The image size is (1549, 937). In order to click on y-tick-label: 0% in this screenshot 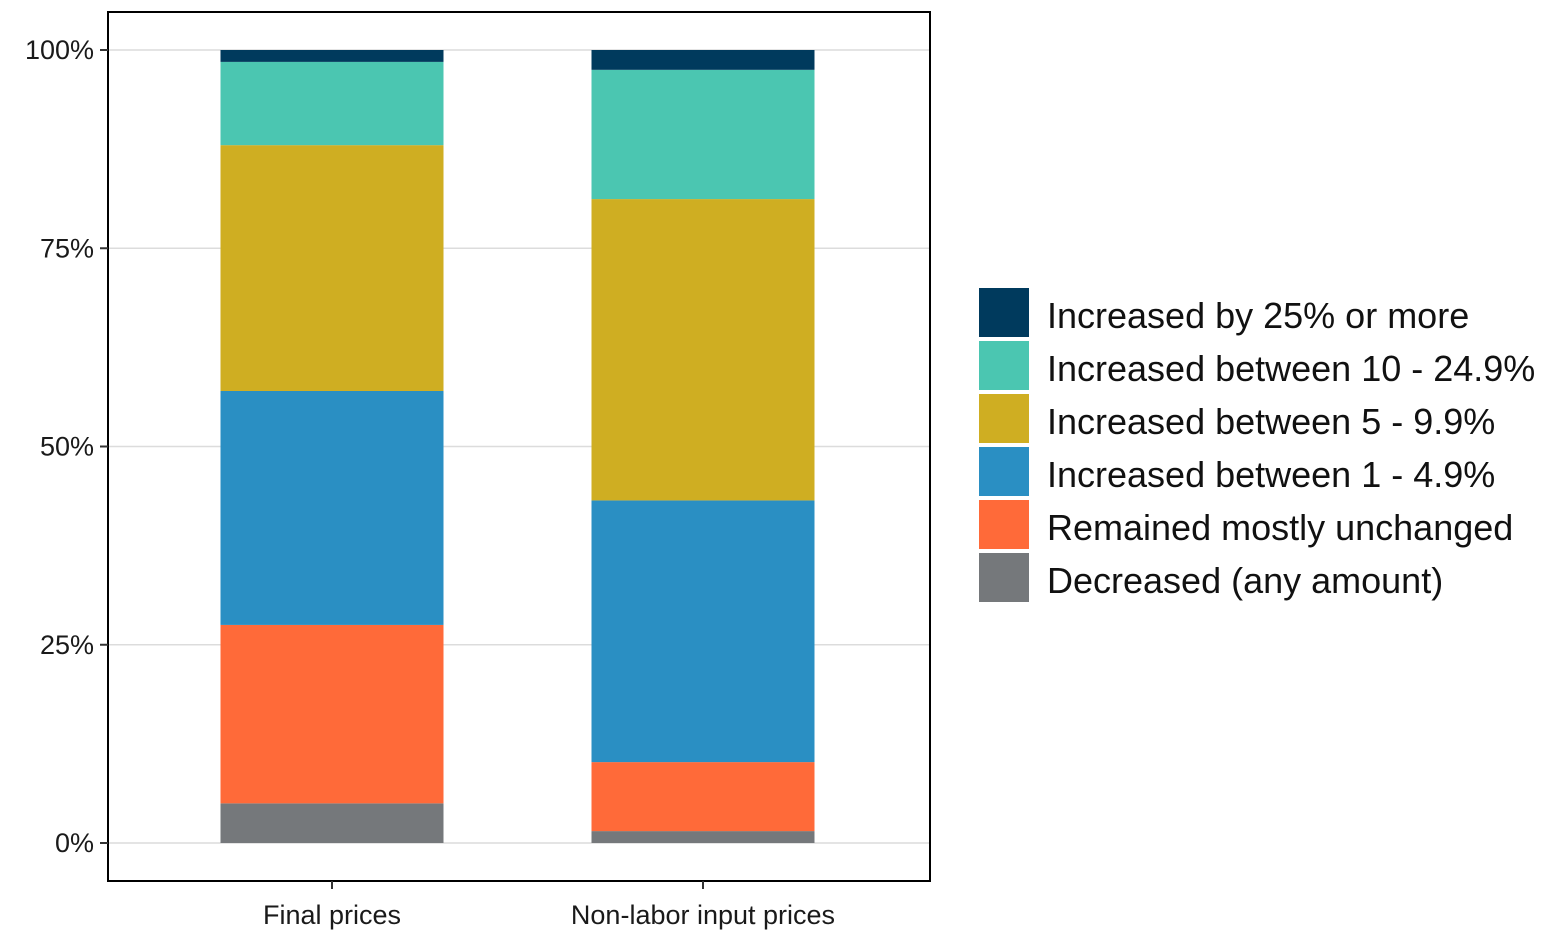, I will do `click(74, 843)`.